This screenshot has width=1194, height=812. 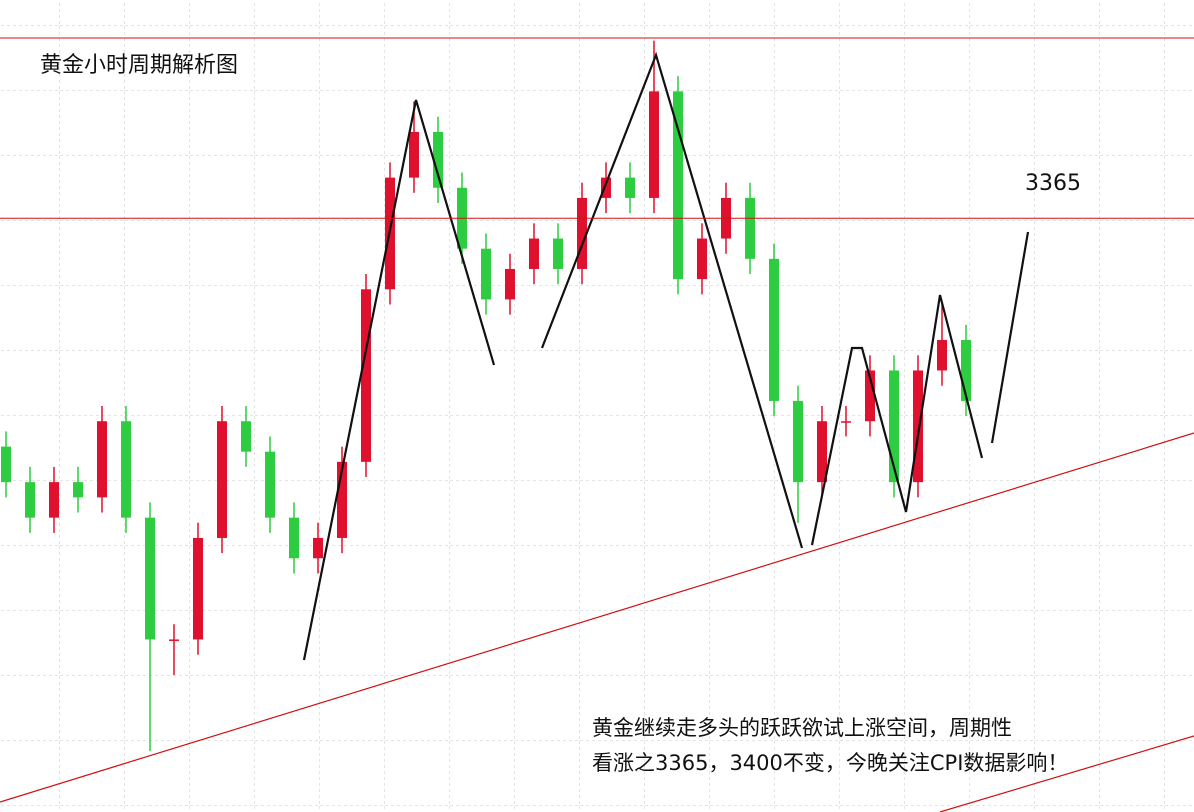 What do you see at coordinates (802, 728) in the screenshot?
I see `annotation: 黄金继续走多头的跃跃欲试上涨空间，周期性` at bounding box center [802, 728].